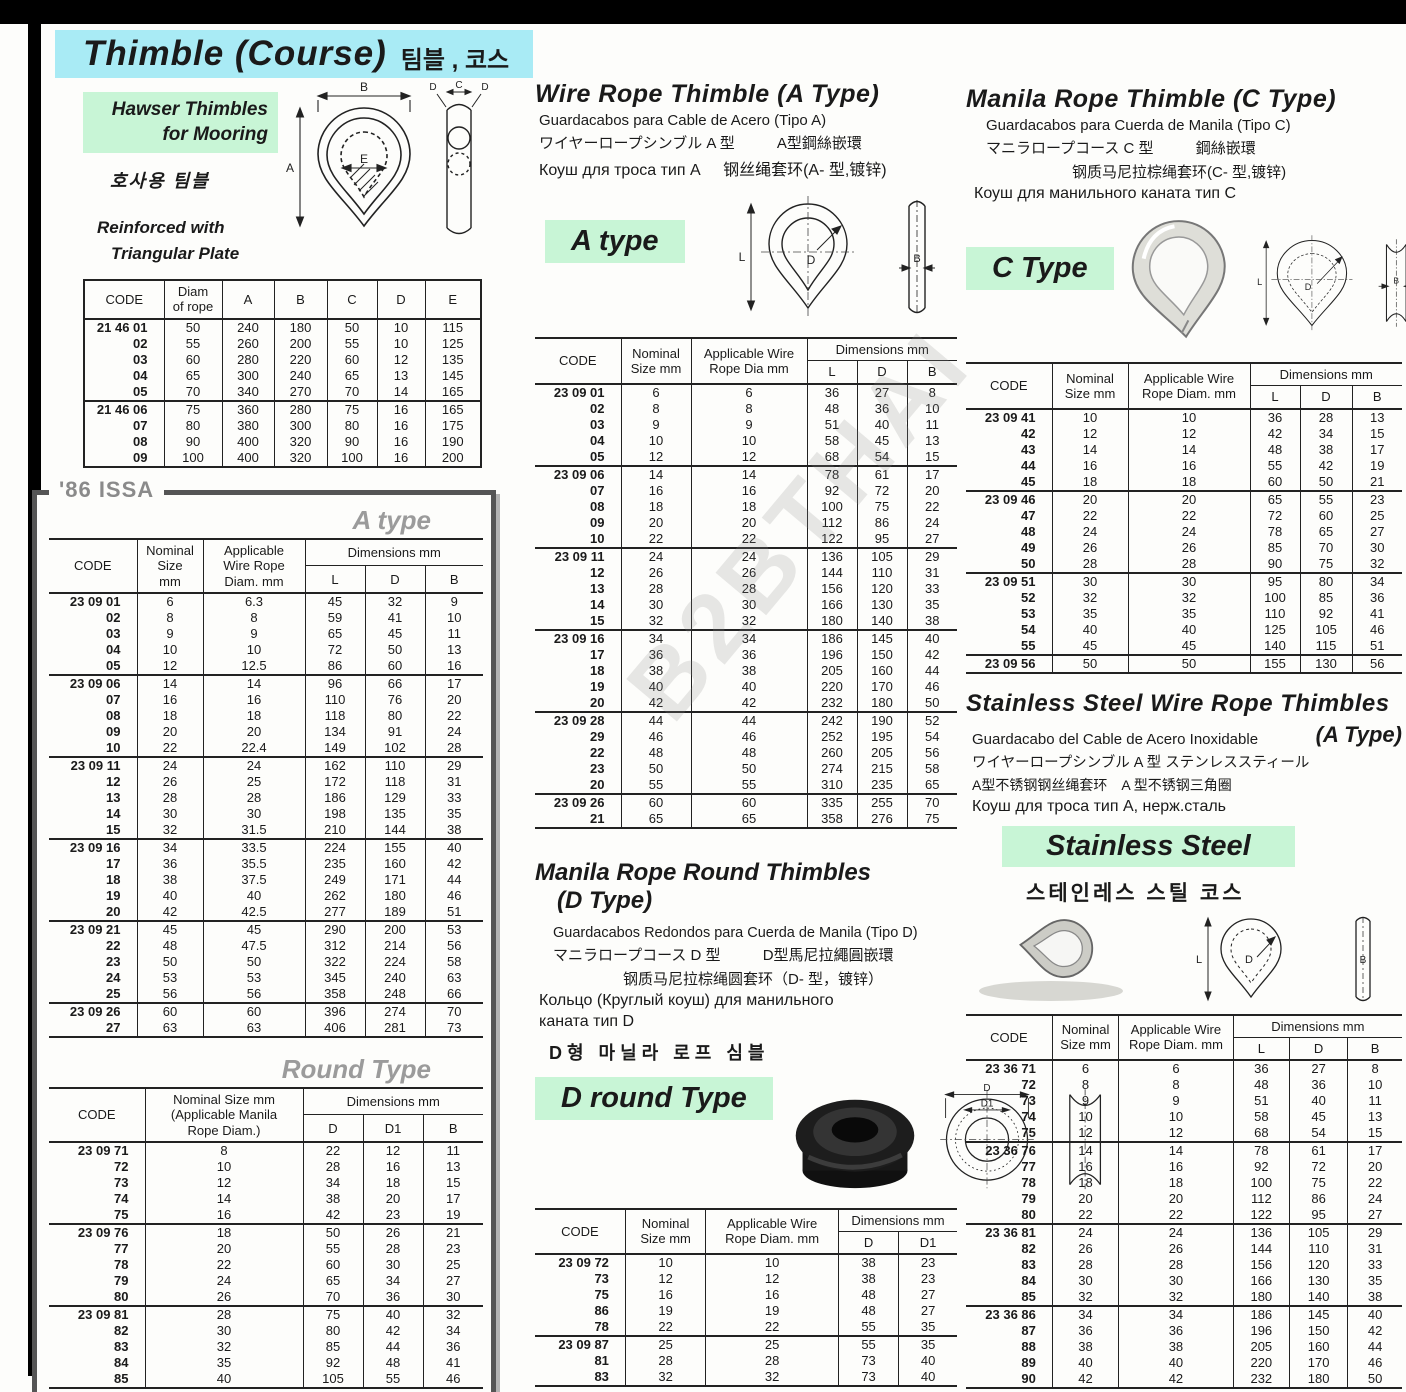 This screenshot has width=1406, height=1392. What do you see at coordinates (831, 457) in the screenshot?
I see `value-cell: 68` at bounding box center [831, 457].